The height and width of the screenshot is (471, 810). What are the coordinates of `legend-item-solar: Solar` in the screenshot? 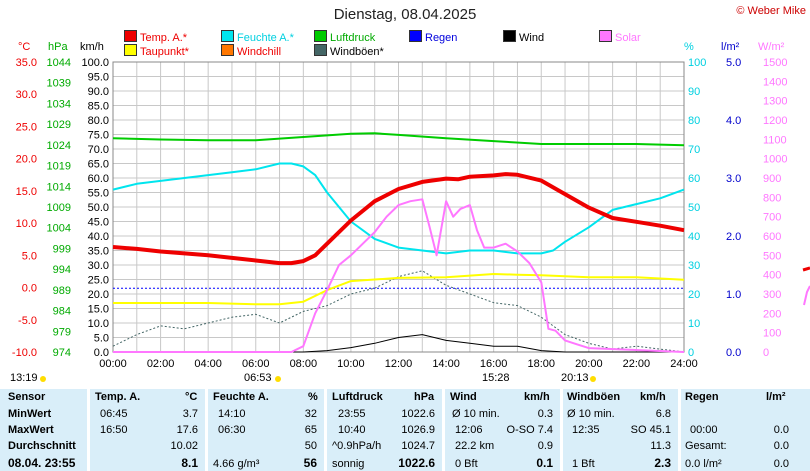 It's located at (620, 37).